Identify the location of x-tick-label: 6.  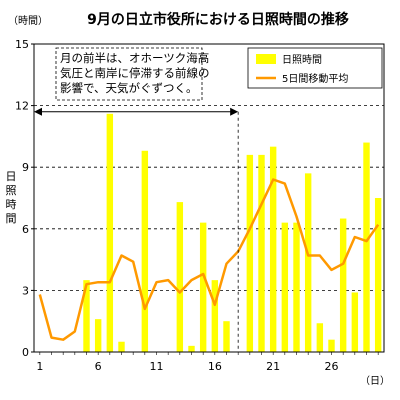
(98, 366).